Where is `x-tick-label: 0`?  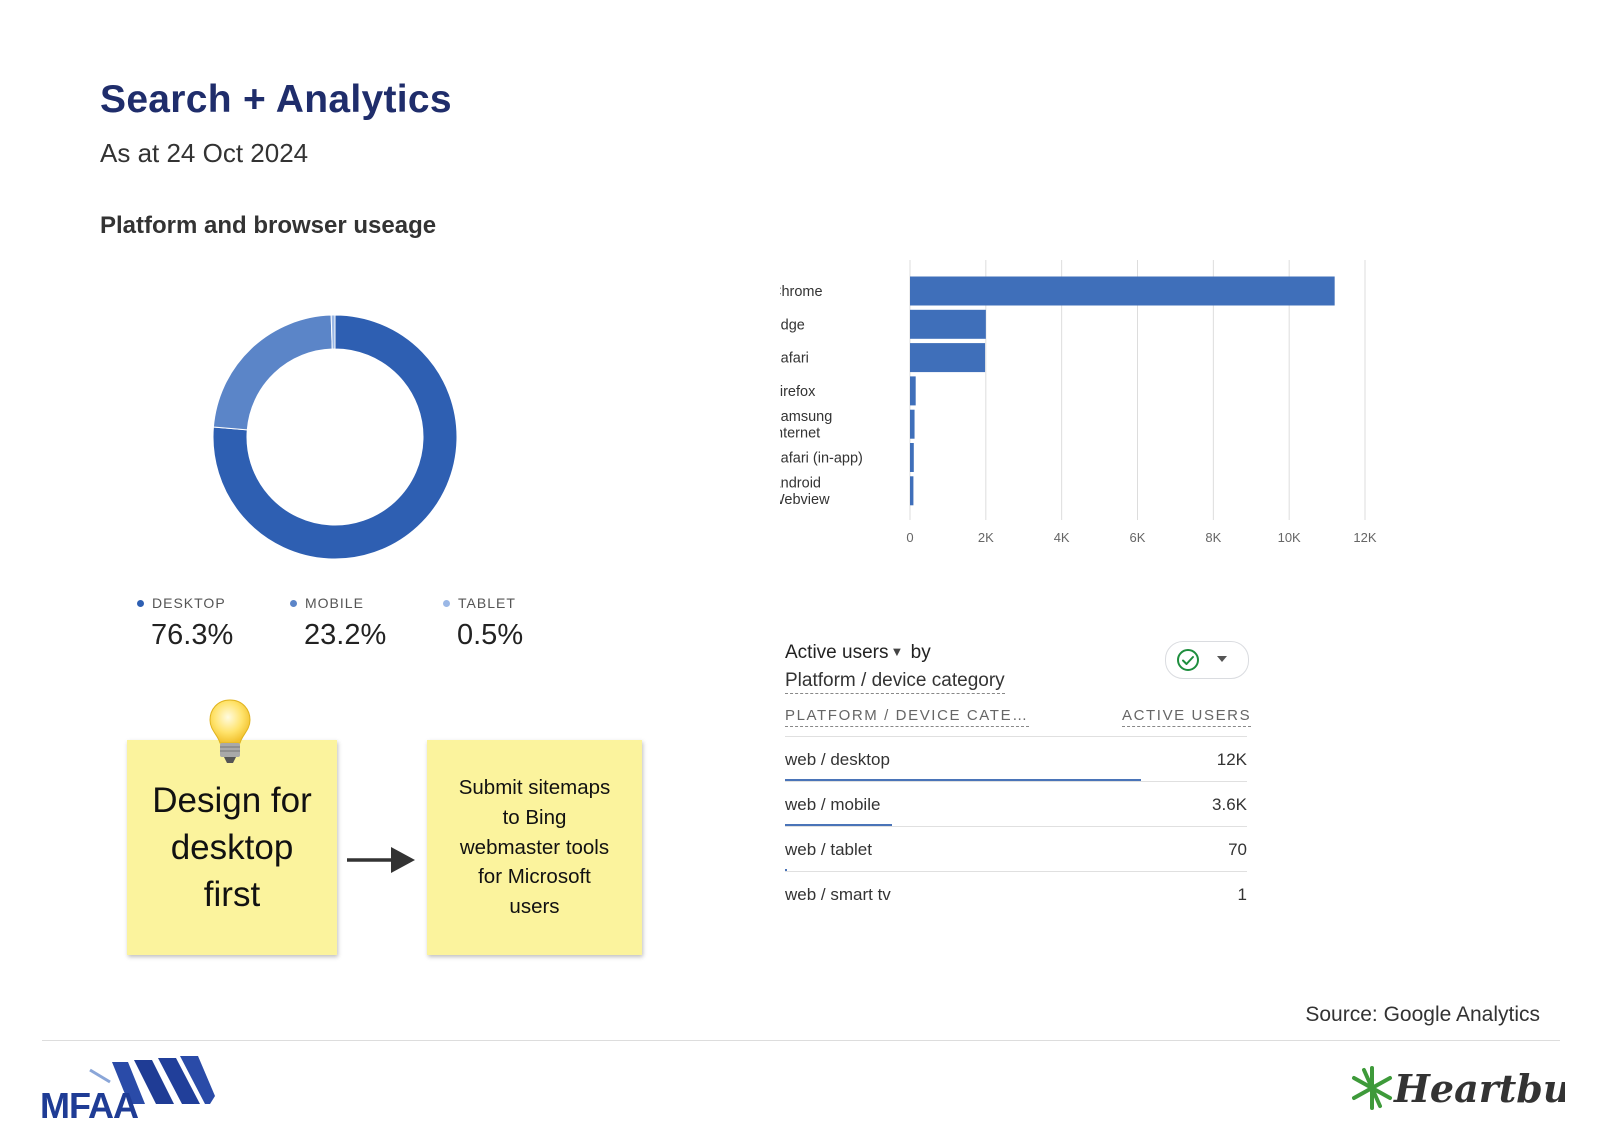
x-tick-label: 0 is located at coordinates (909, 537).